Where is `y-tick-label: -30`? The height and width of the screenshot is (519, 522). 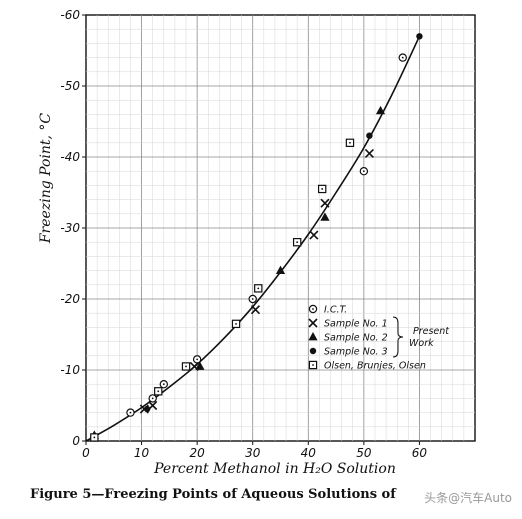 y-tick-label: -30 is located at coordinates (70, 228).